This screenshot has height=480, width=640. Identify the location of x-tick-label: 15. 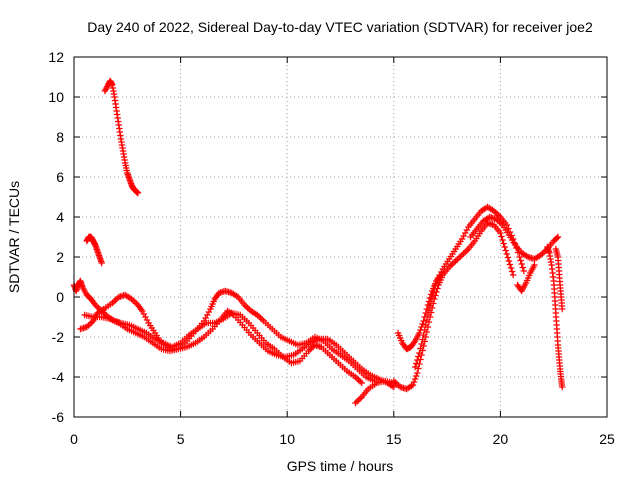
(394, 439).